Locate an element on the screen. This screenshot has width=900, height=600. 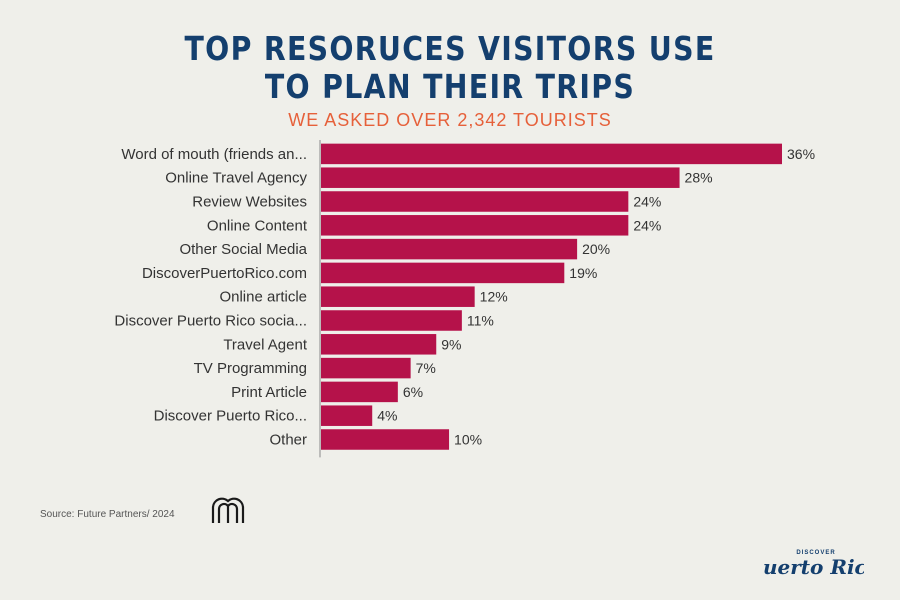
discover-puerto-rico-logo: DISCOVER Puerto Rico is located at coordinates (814, 564).